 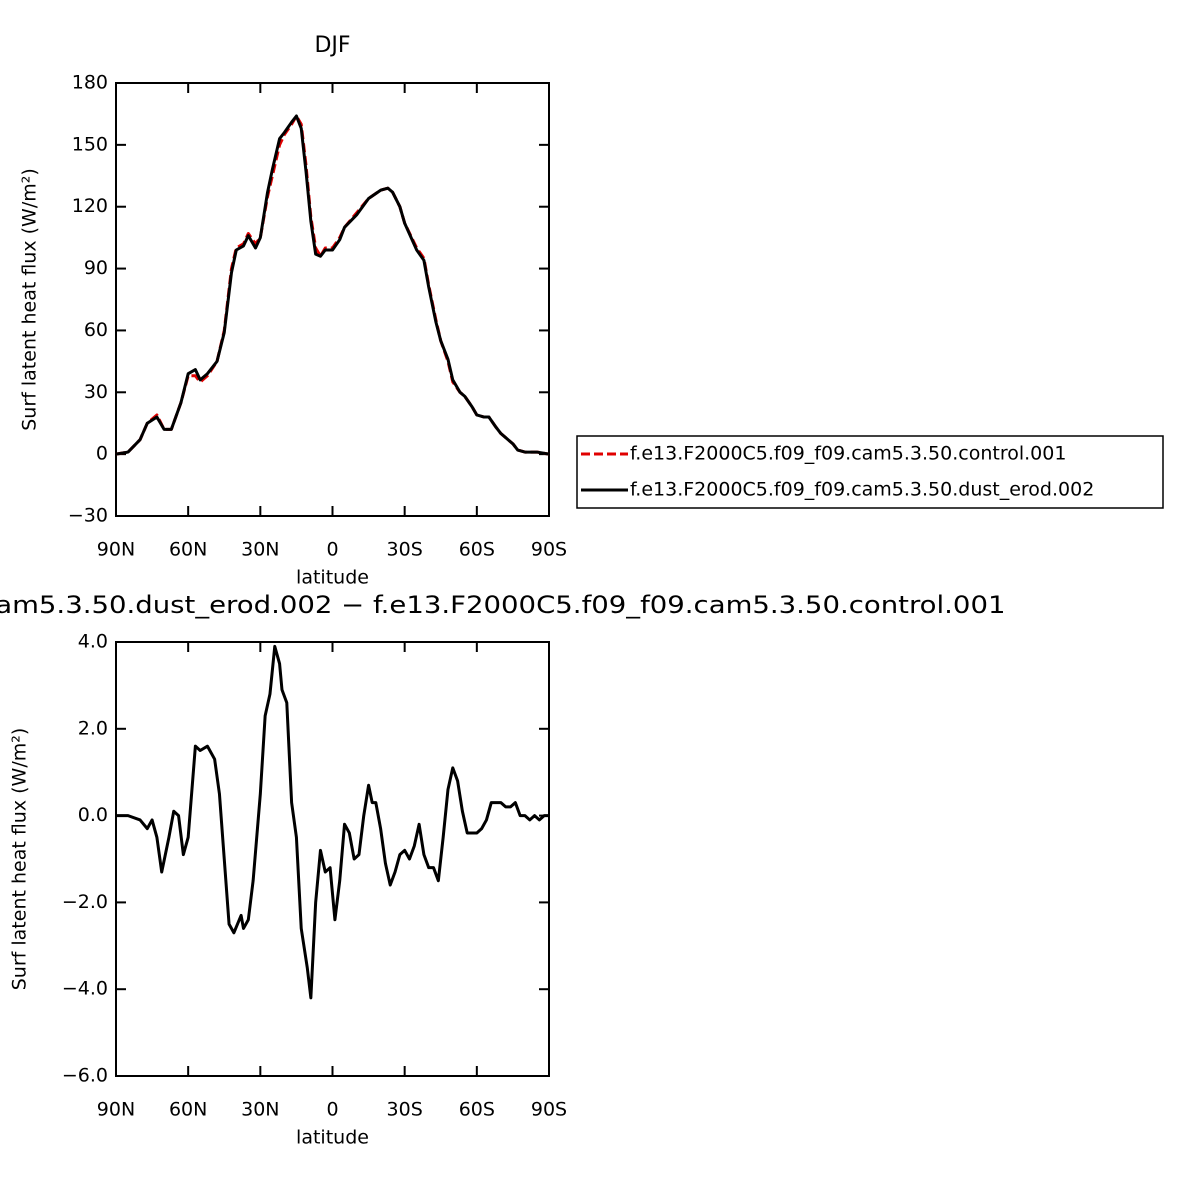 What do you see at coordinates (90, 144) in the screenshot?
I see `y-tick-label: 150` at bounding box center [90, 144].